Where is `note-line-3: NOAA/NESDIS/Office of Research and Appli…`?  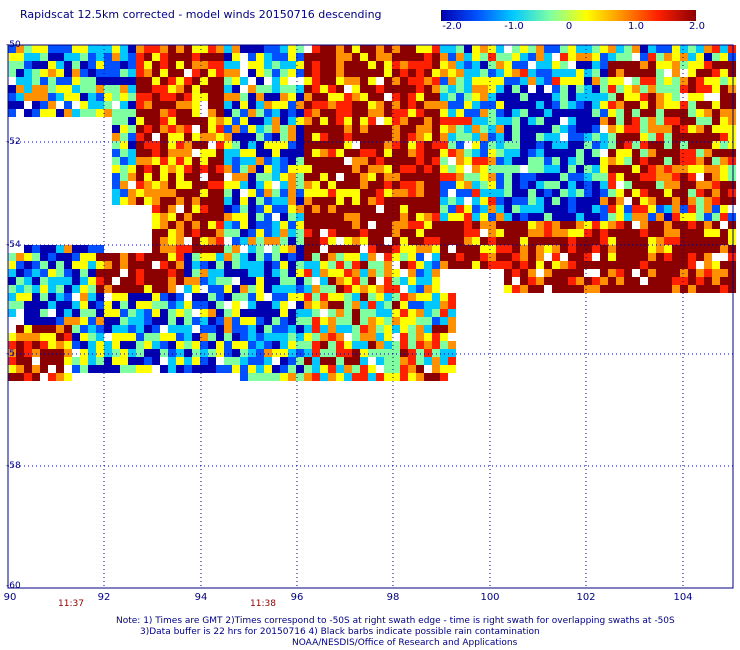 note-line-3: NOAA/NESDIS/Office of Research and Appli… is located at coordinates (405, 643).